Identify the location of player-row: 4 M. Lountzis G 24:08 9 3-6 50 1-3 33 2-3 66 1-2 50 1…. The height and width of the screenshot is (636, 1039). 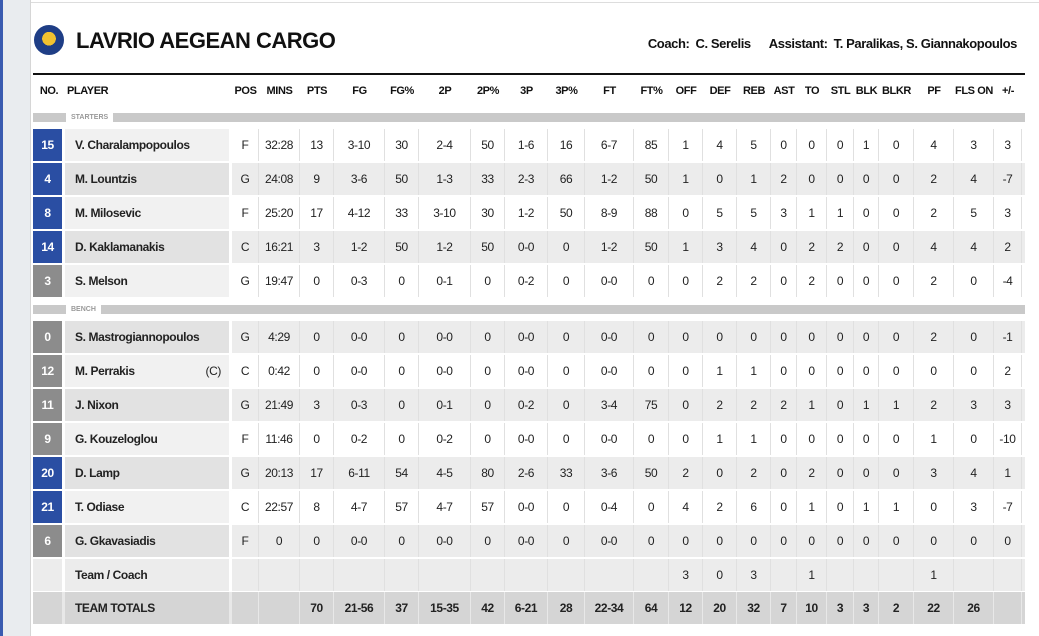
(529, 179).